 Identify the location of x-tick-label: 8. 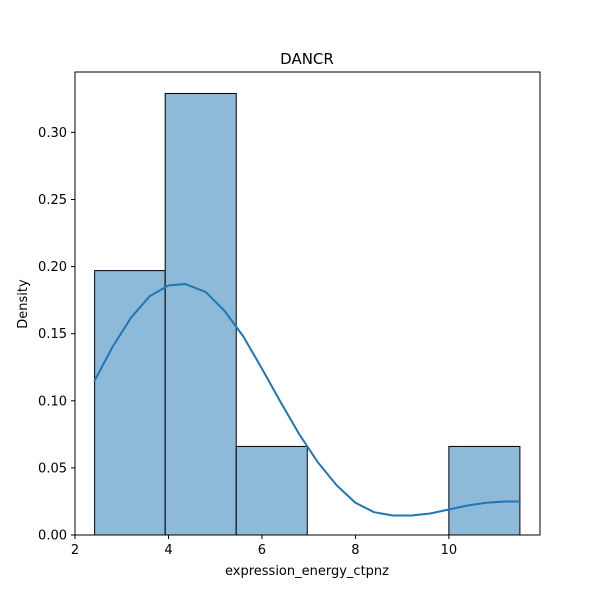
(355, 550).